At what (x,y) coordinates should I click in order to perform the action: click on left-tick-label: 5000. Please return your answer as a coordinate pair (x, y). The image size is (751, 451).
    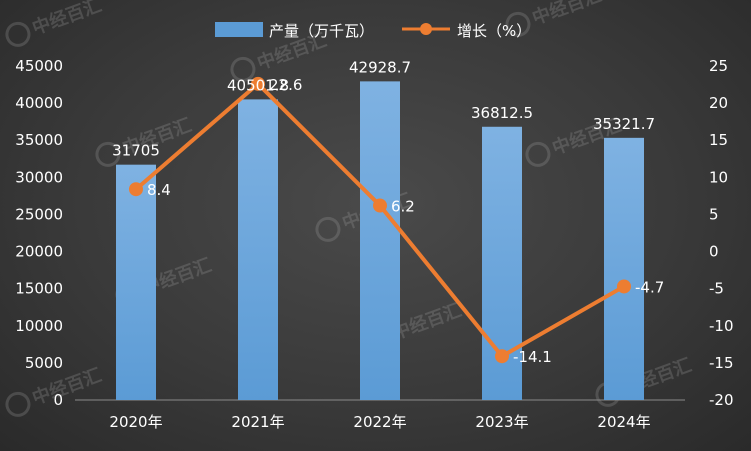
    Looking at the image, I should click on (44, 363).